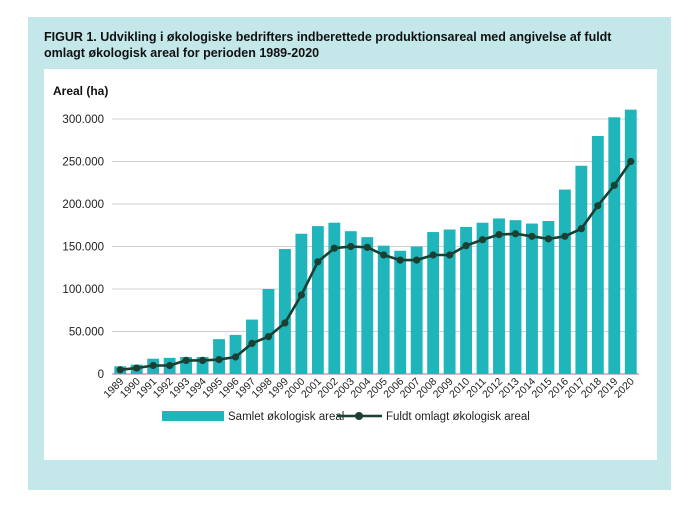  I want to click on legend-line-marker, so click(359, 416).